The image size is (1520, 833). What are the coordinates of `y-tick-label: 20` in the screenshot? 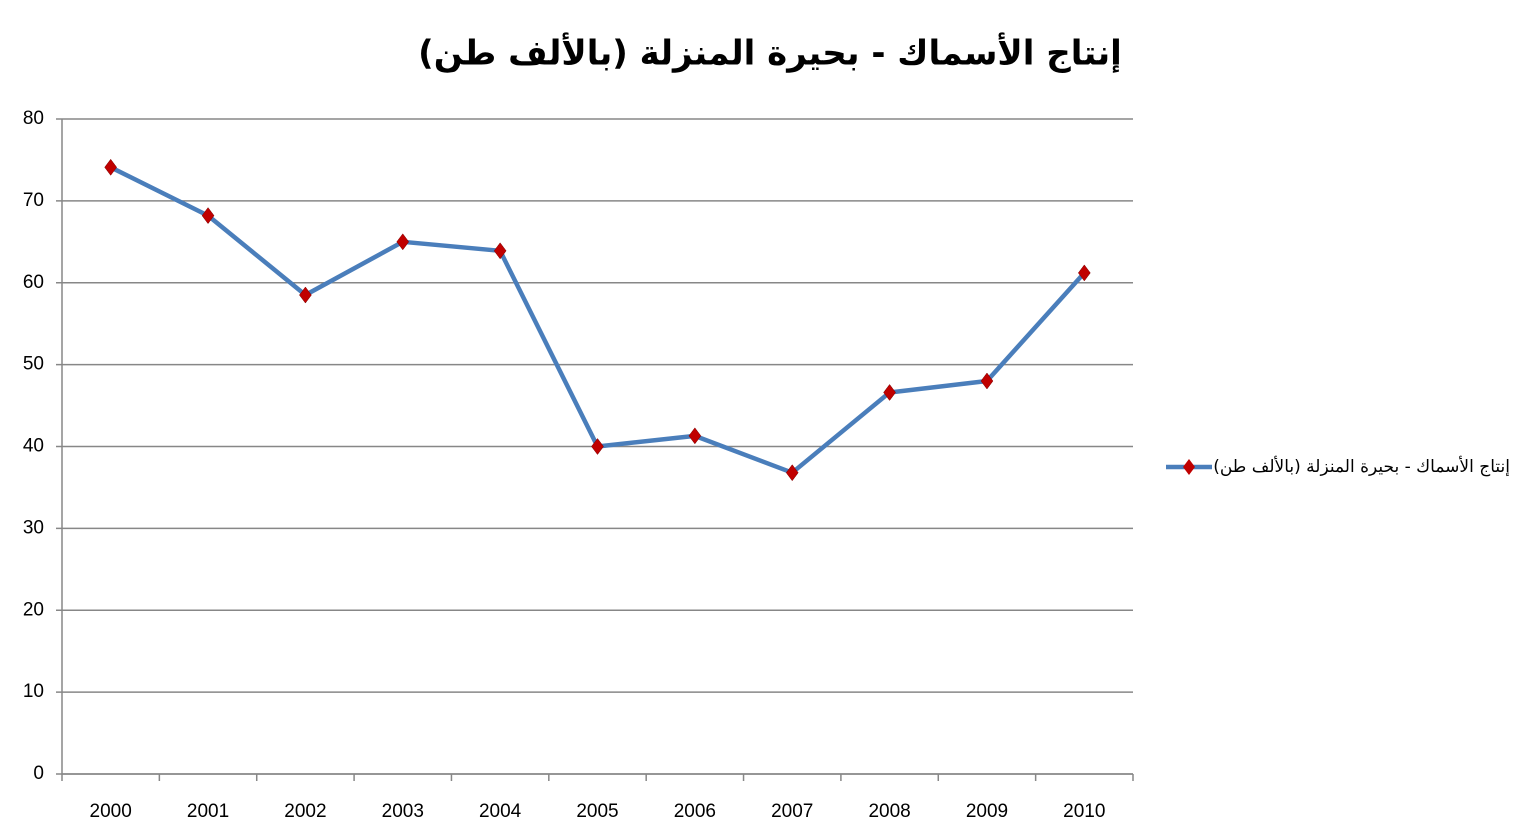 It's located at (33, 609).